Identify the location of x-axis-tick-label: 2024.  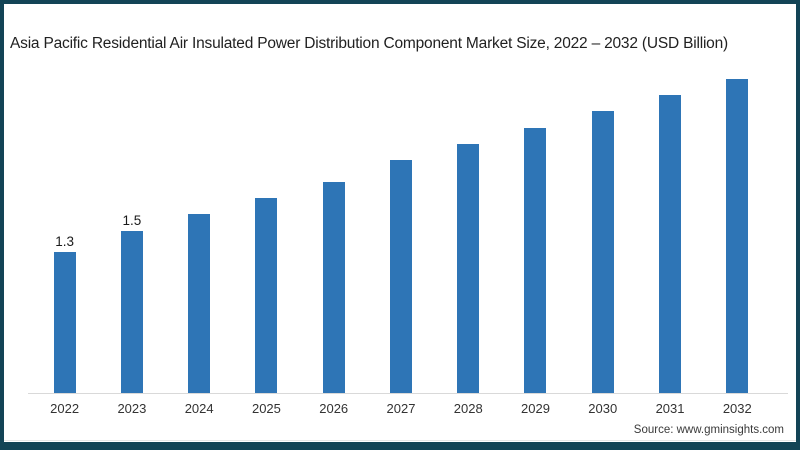
(199, 408).